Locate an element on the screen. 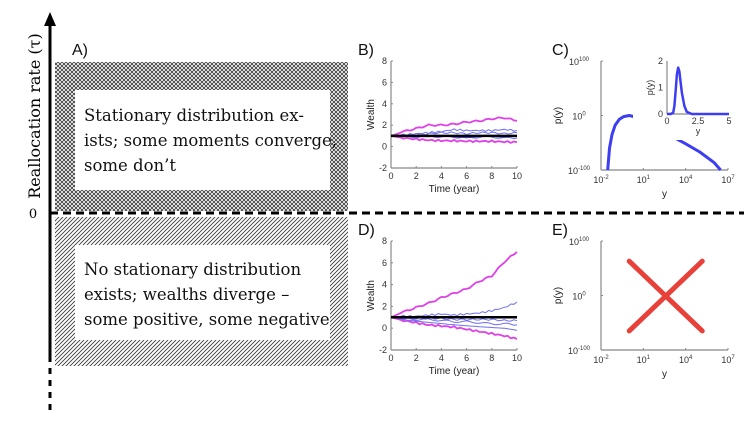 The height and width of the screenshot is (425, 744). inset-y-tick-label: 0 is located at coordinates (660, 114).